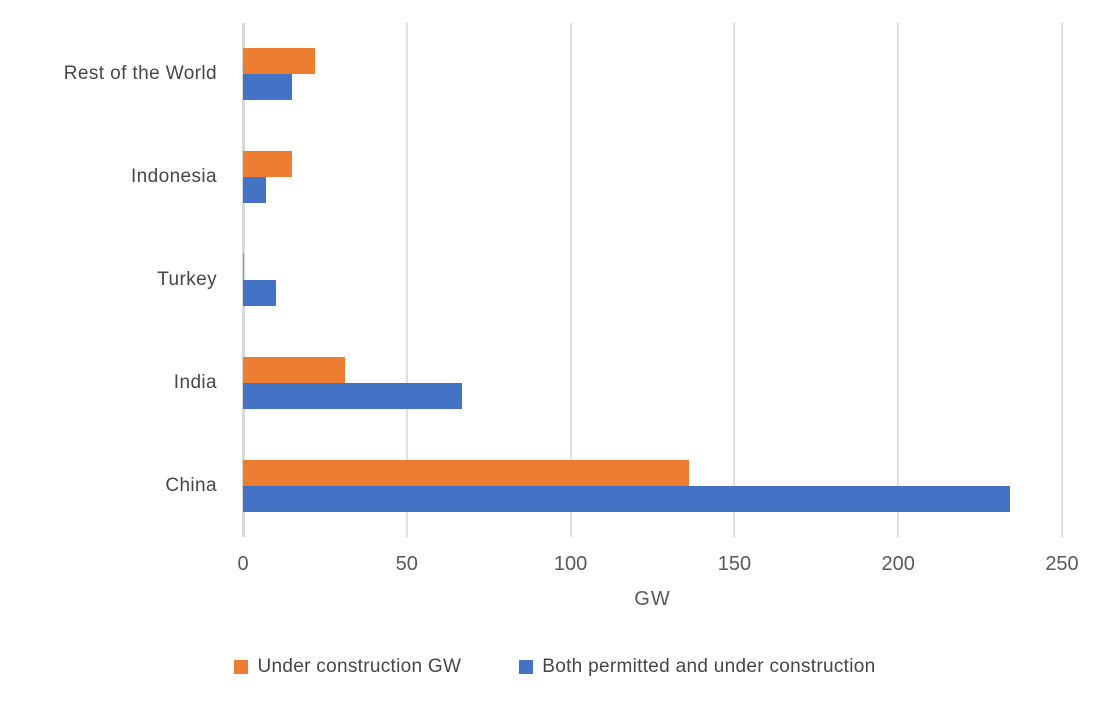 The height and width of the screenshot is (703, 1110). I want to click on bar-both-permitted-and-under-construction-turkey, so click(259, 293).